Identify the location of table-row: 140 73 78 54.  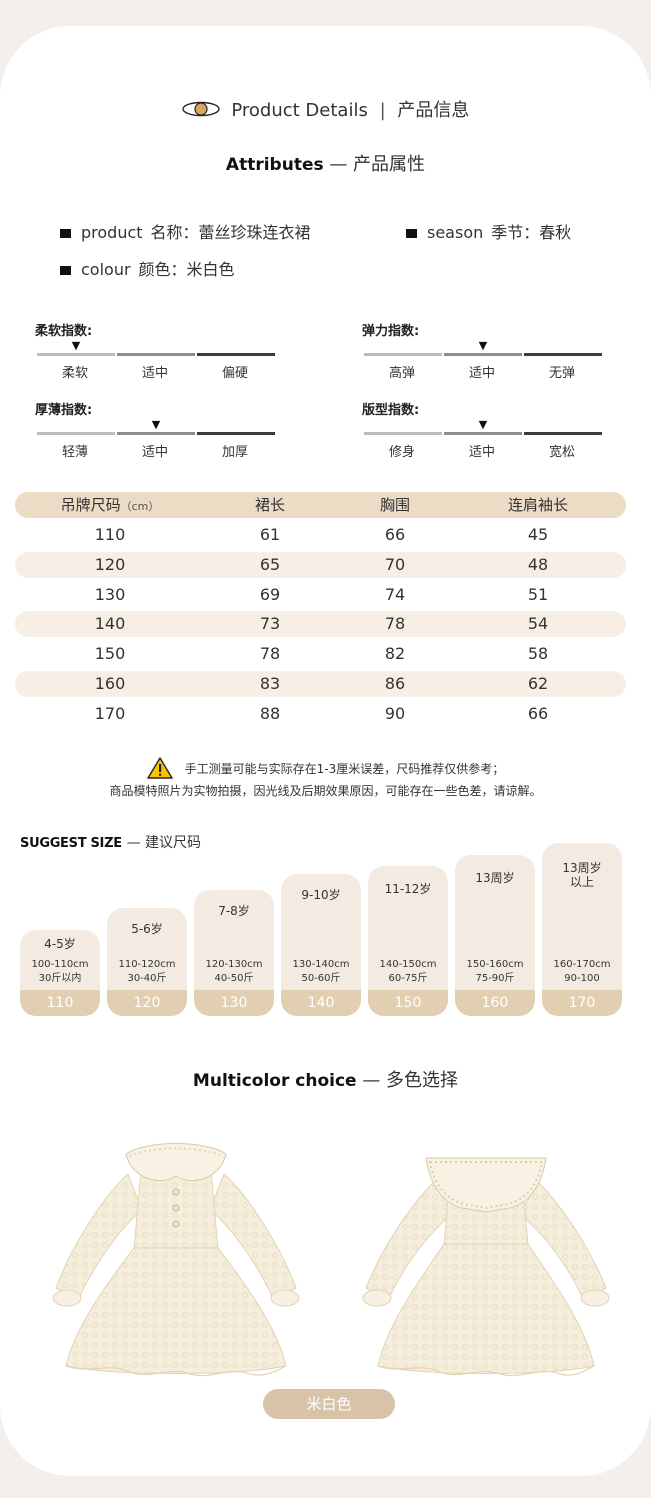
(320, 624).